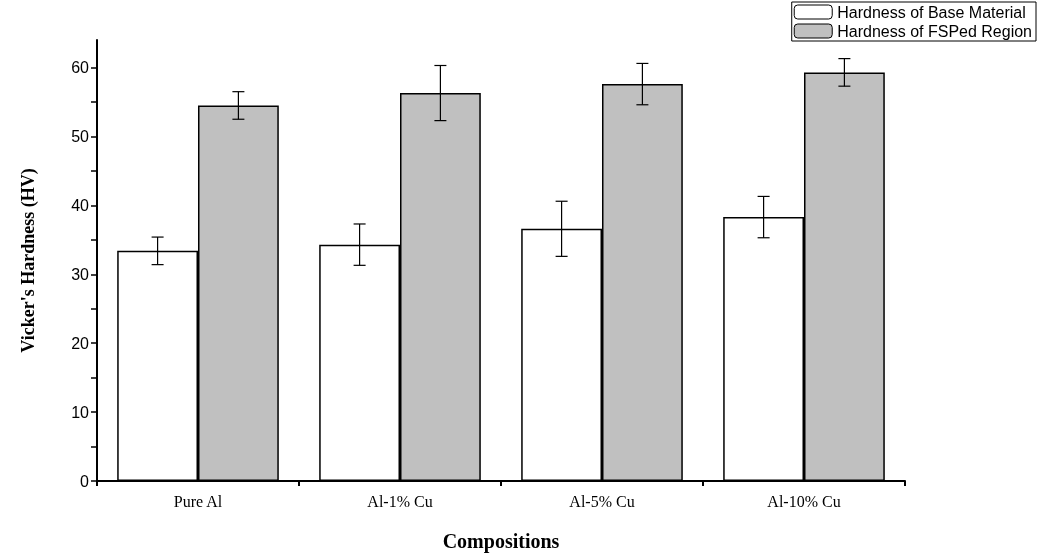  I want to click on y-tick-label: 60, so click(80, 68).